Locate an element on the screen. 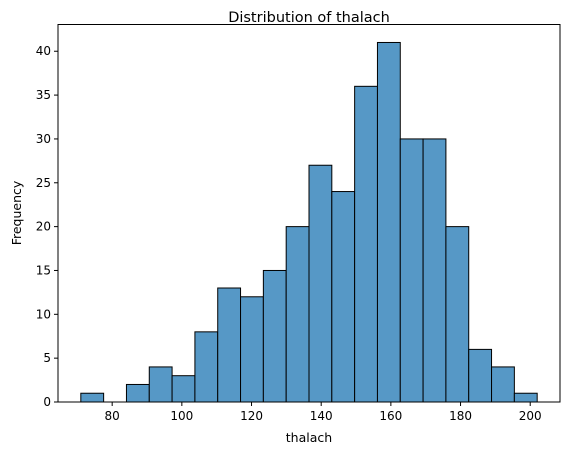 Image resolution: width=562 pixels, height=455 pixels. x-tick-label: 100 is located at coordinates (181, 416).